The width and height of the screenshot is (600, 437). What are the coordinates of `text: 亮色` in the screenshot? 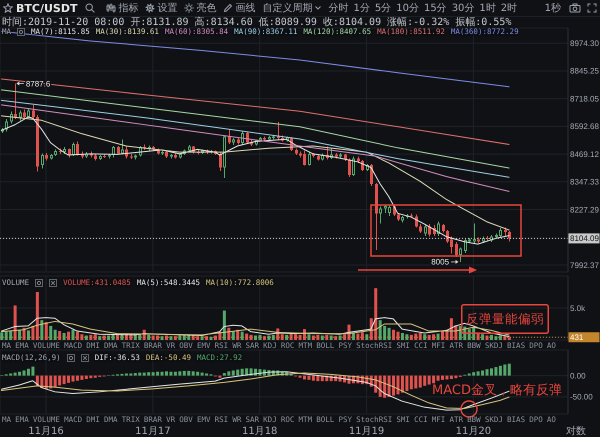 It's located at (206, 8).